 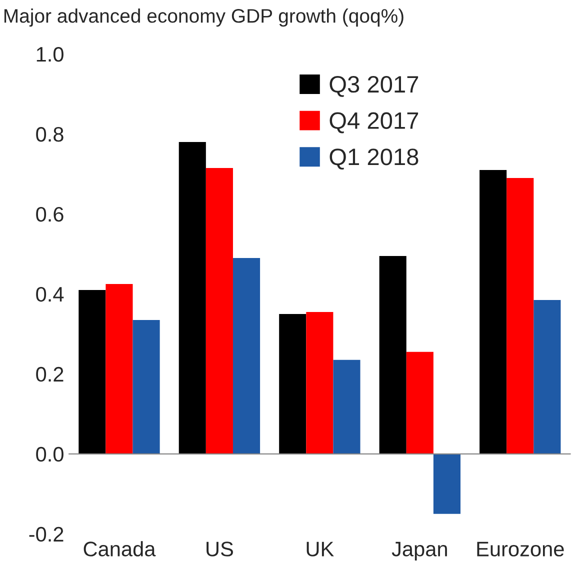 I want to click on y-tick-label: 0.0, so click(x=50, y=454).